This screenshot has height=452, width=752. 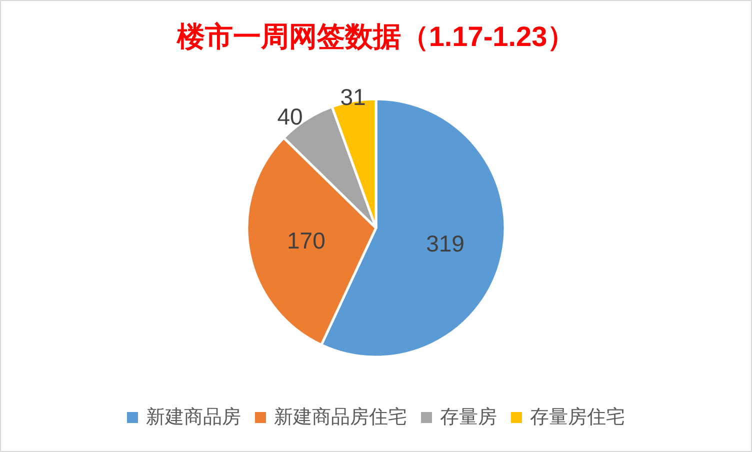 I want to click on legend-label: 新建商品房, so click(x=193, y=417).